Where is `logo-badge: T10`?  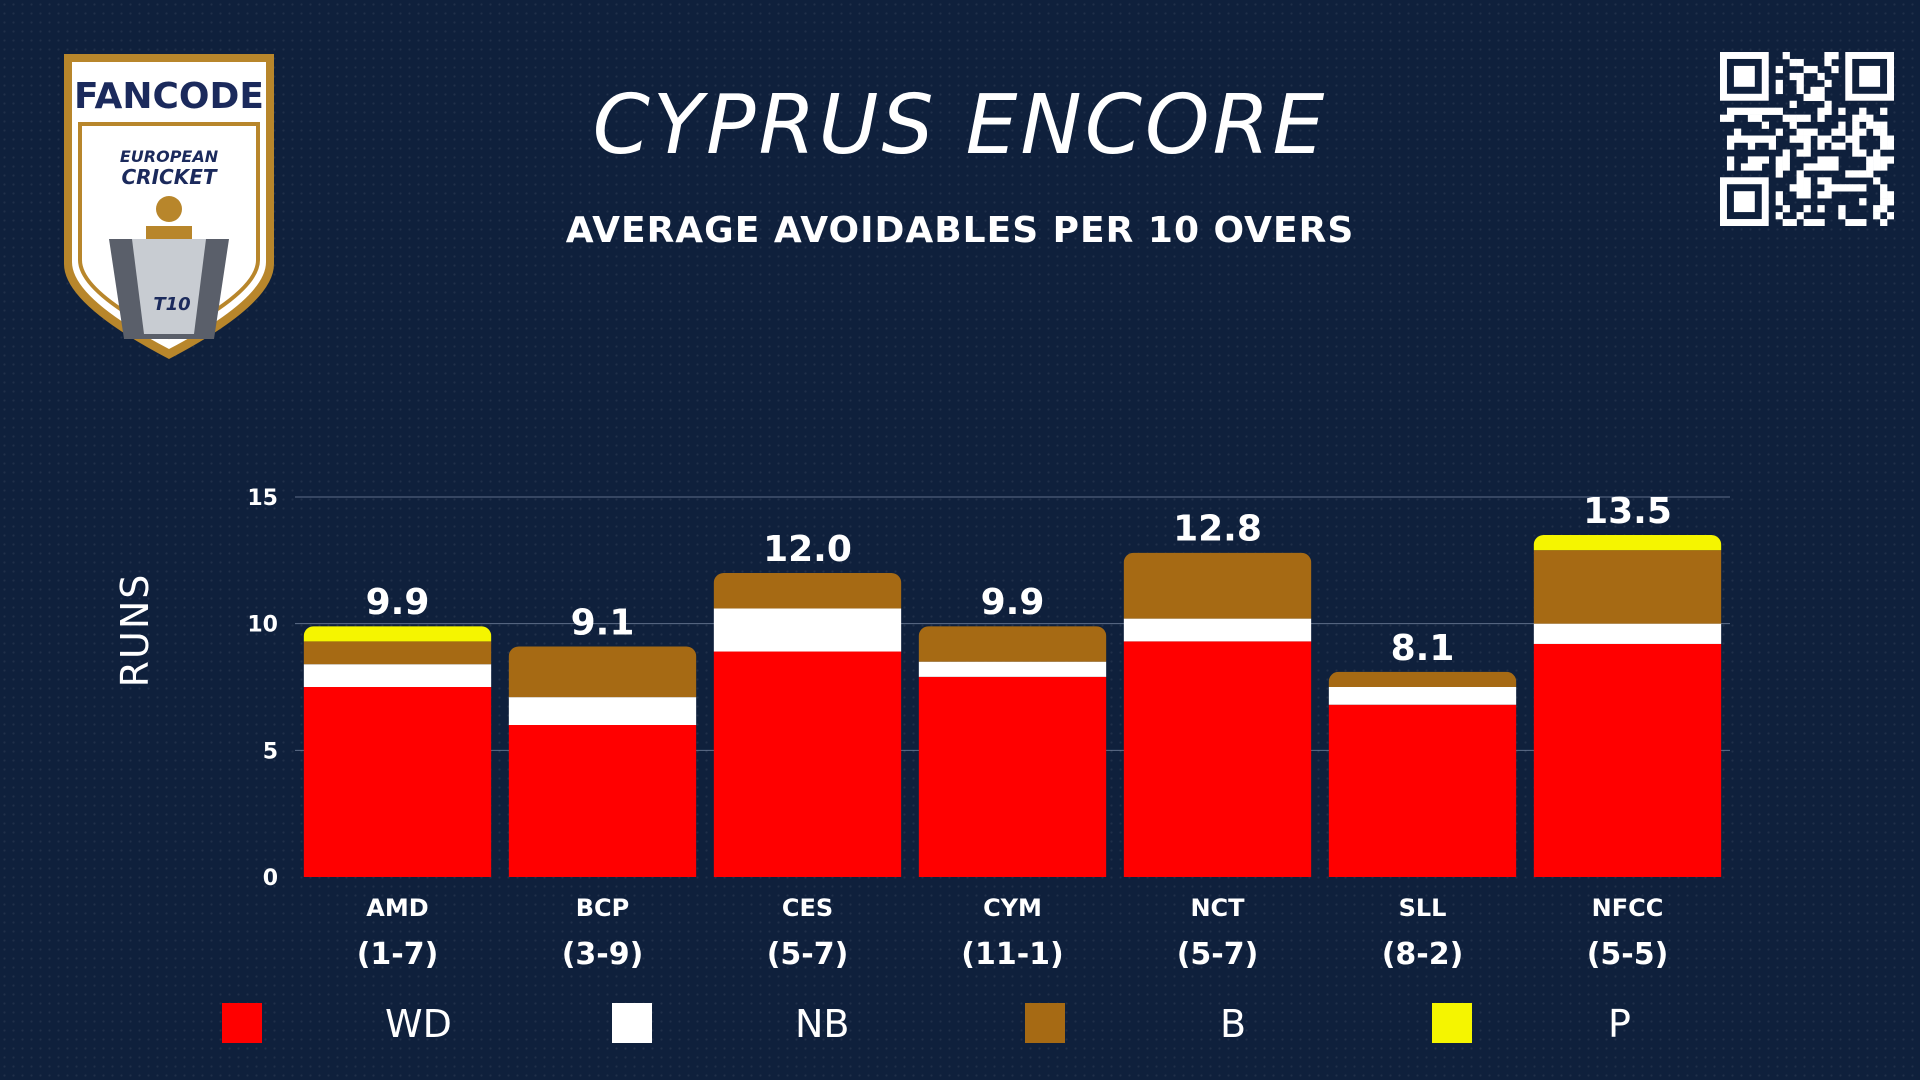
logo-badge: T10 is located at coordinates (171, 304).